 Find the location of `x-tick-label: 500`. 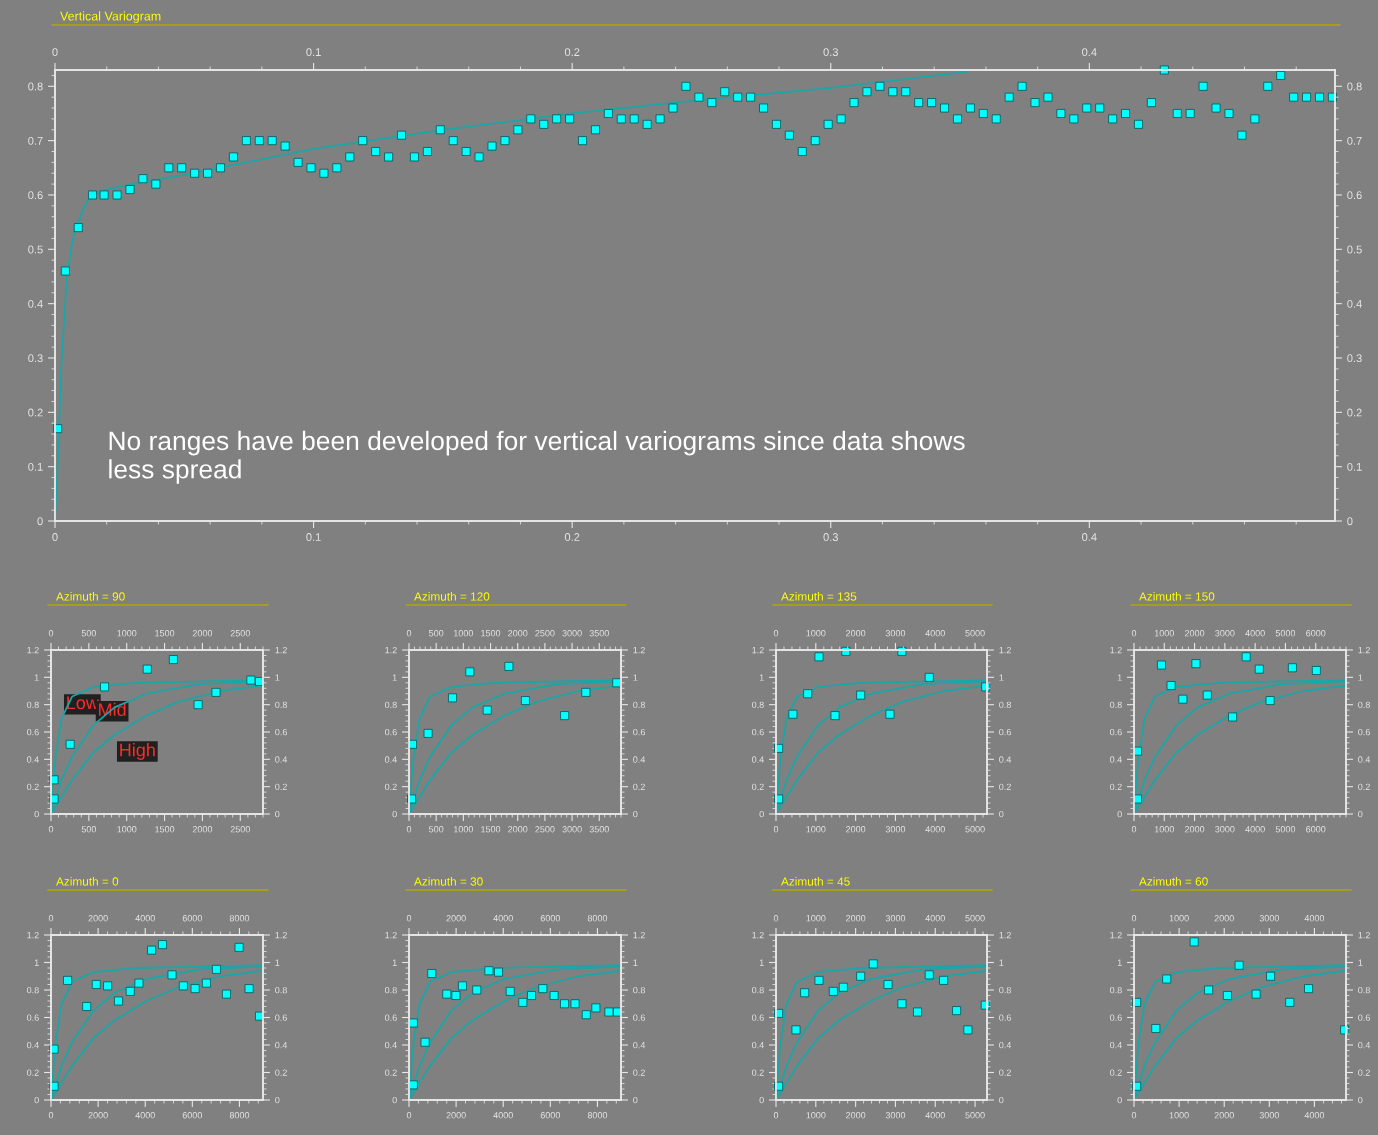

x-tick-label: 500 is located at coordinates (89, 829).